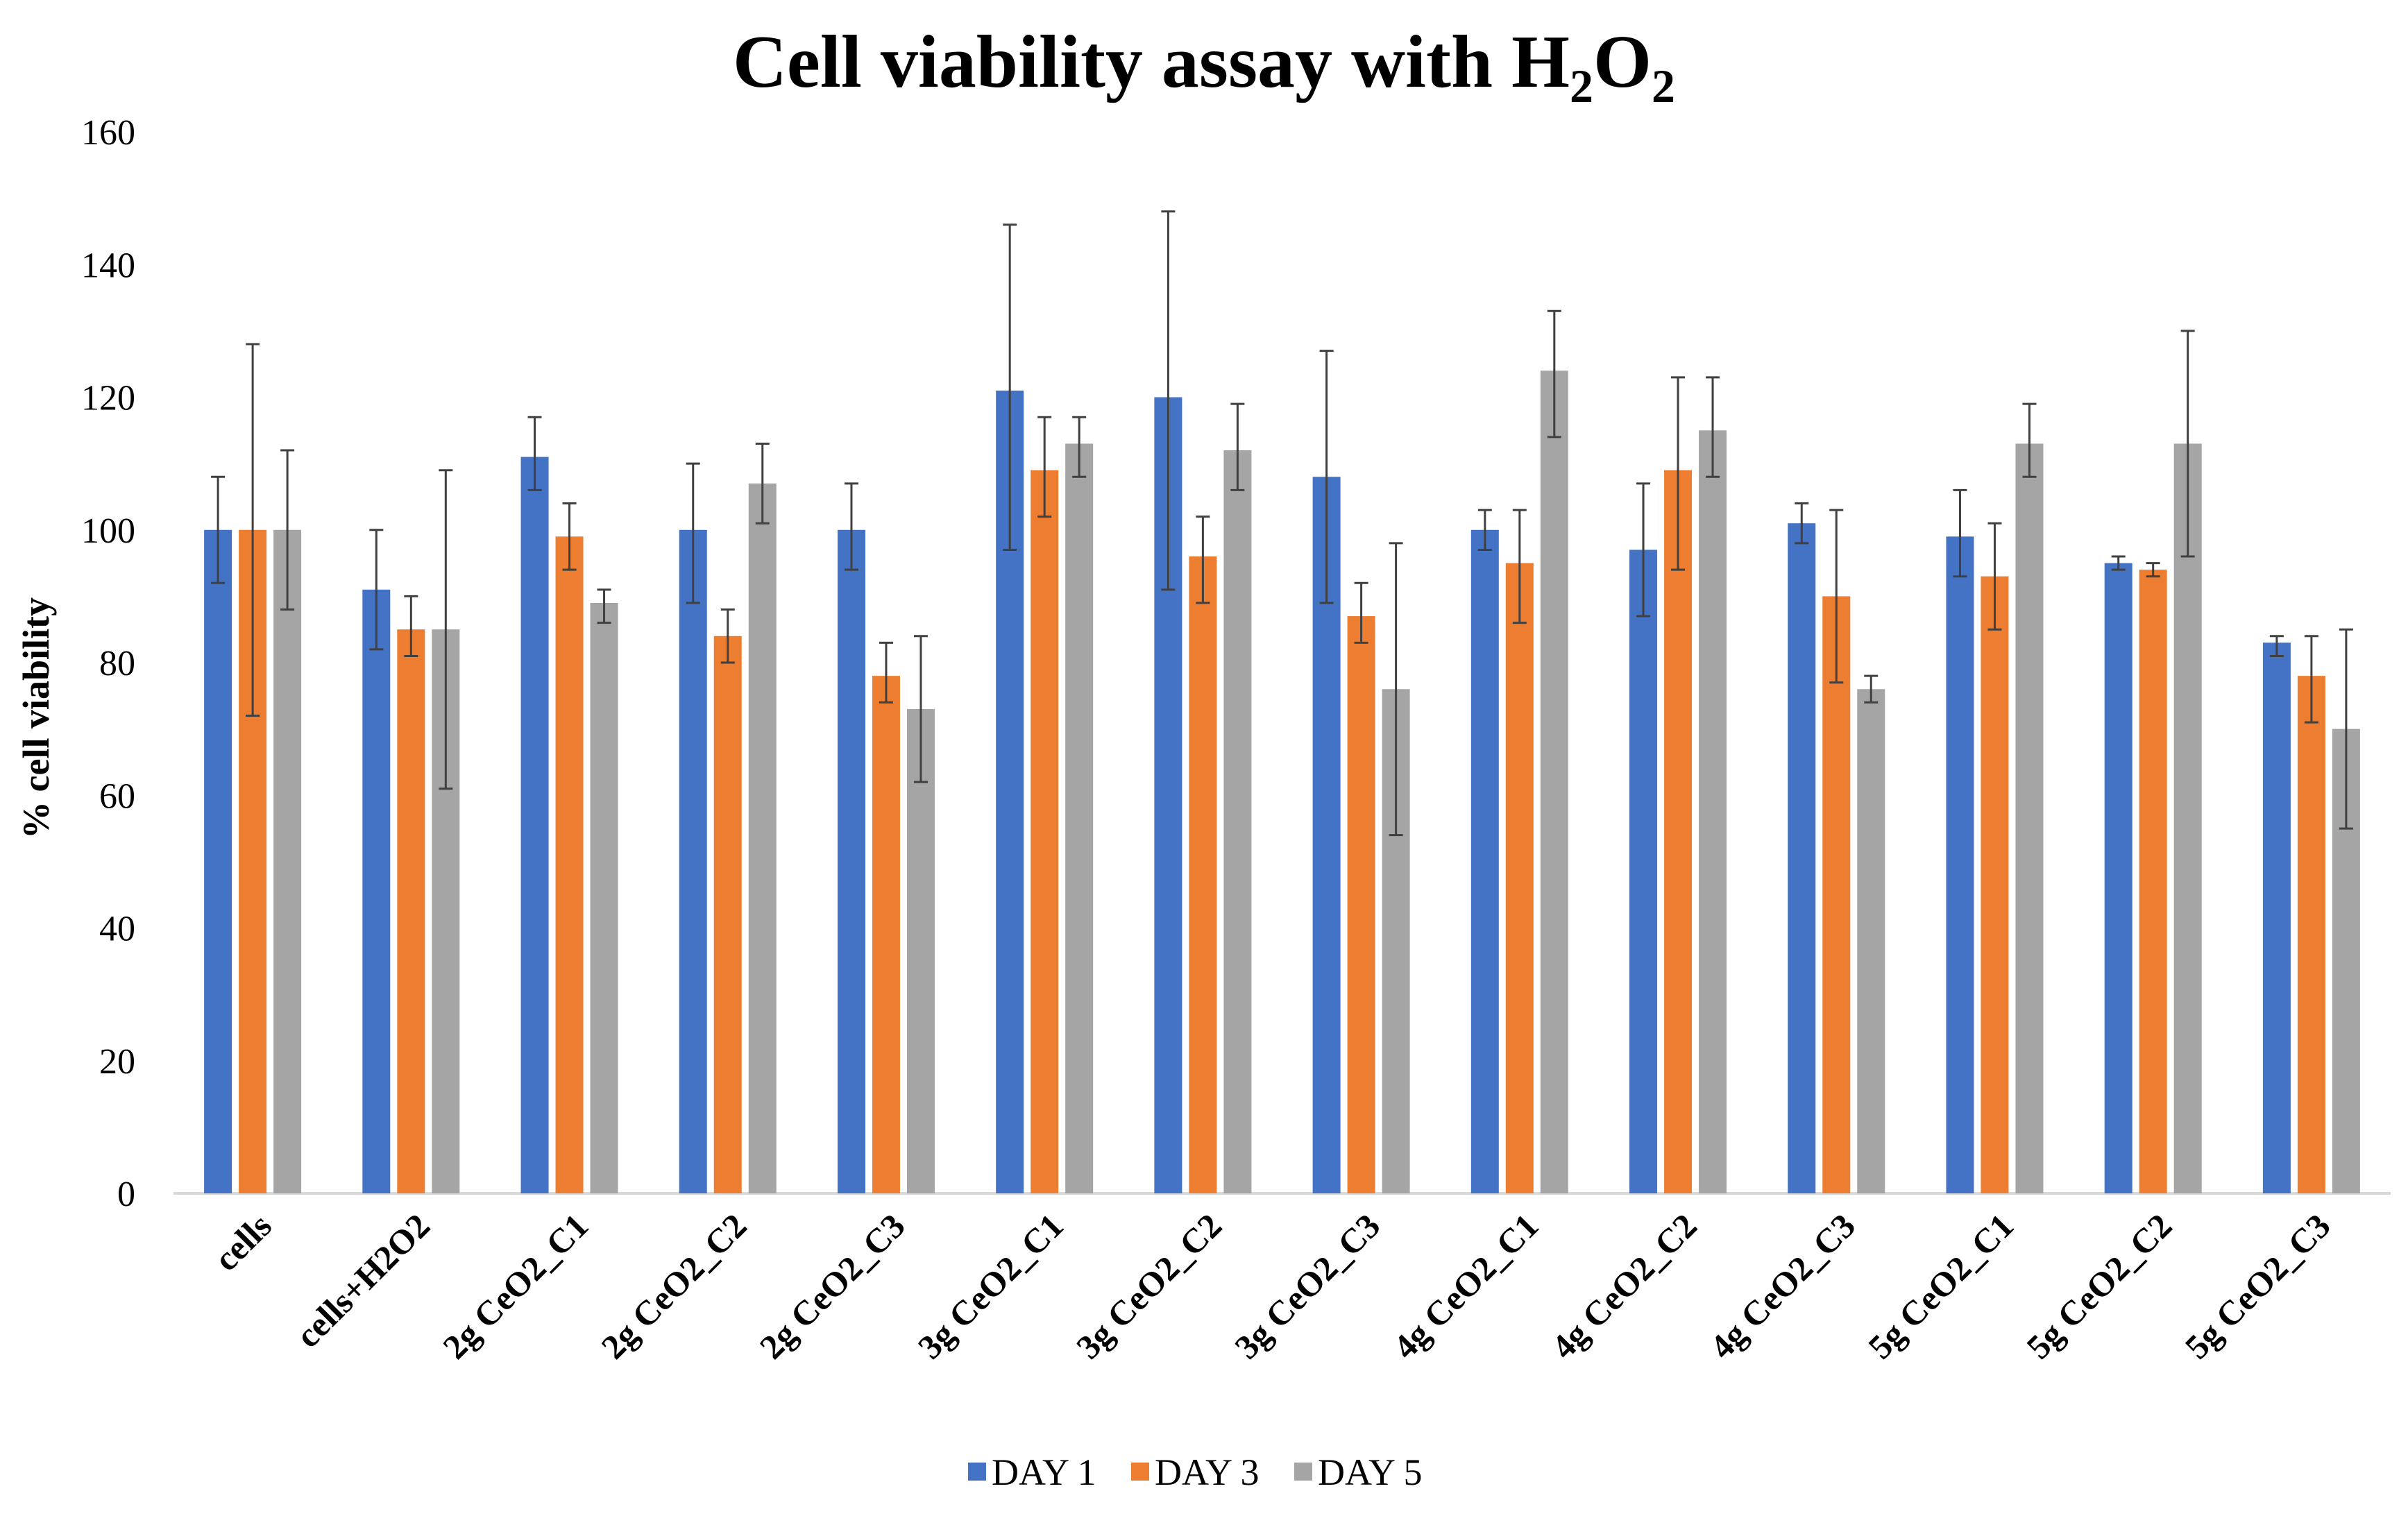  I want to click on x-tick-label: 5g CeO2_C1, so click(1940, 1286).